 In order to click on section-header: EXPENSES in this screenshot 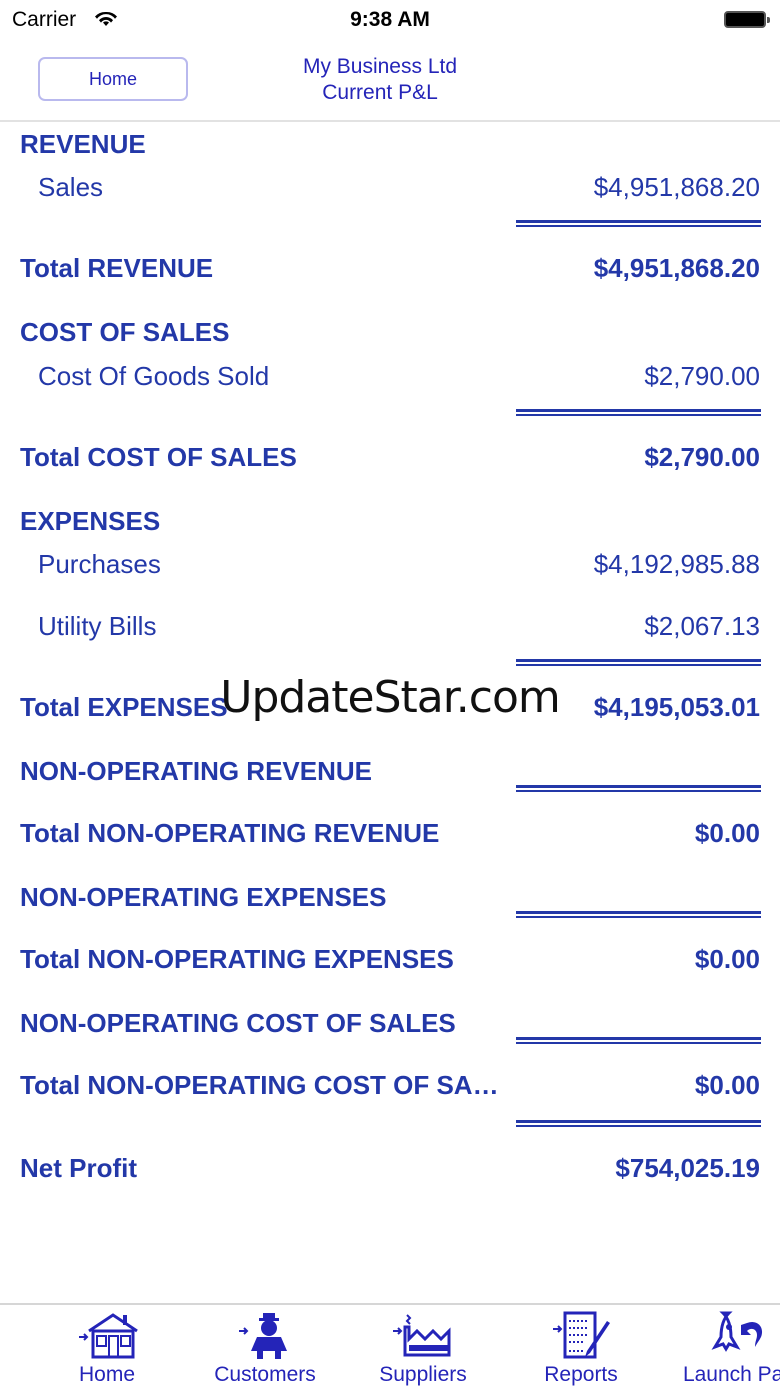, I will do `click(390, 521)`.